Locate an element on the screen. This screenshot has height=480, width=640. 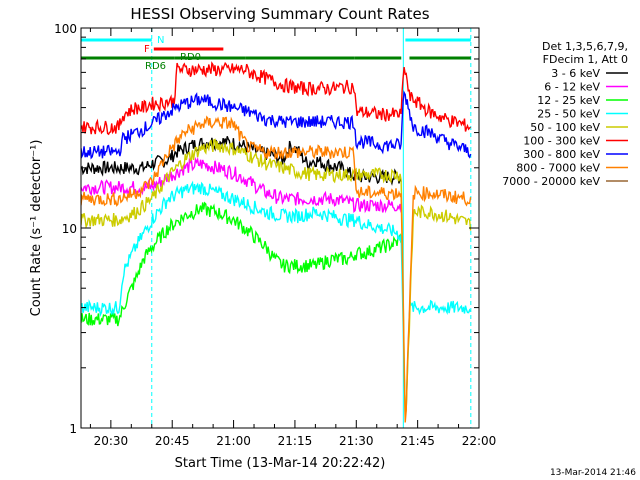
x-axis-label: Start Time (13-Mar-14 20:22:42) is located at coordinates (280, 463).